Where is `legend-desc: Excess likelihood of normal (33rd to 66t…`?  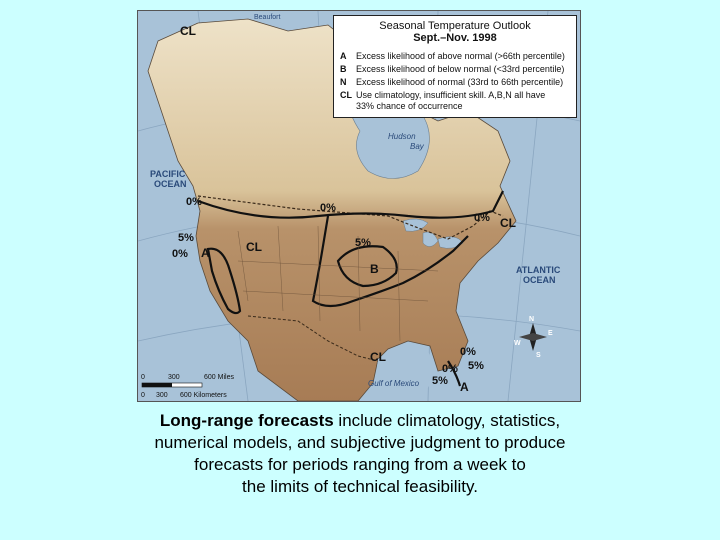
legend-desc: Excess likelihood of normal (33rd to 66t… is located at coordinates (460, 82).